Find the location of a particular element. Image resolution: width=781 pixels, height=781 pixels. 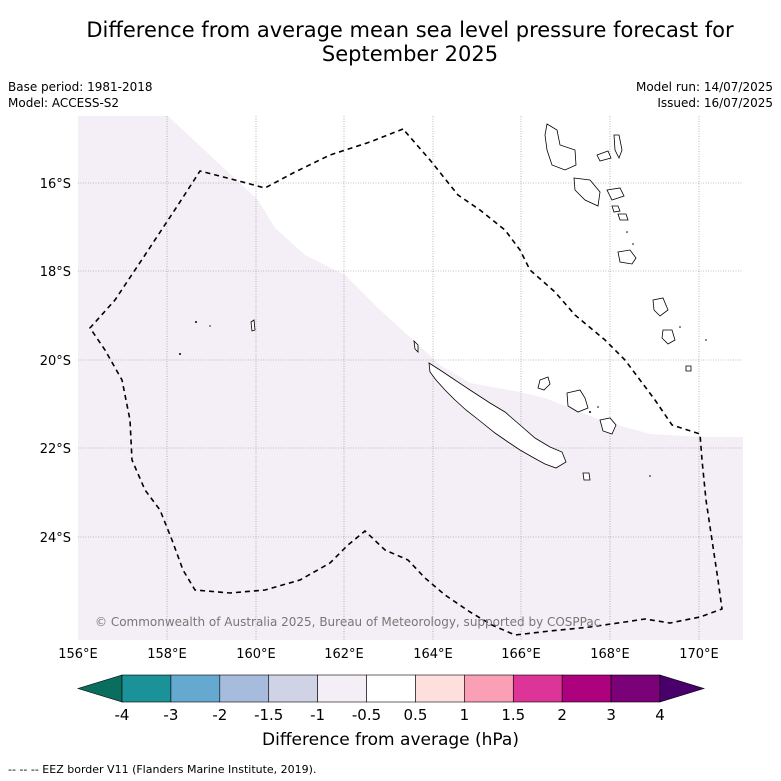

isle-of-pines is located at coordinates (586, 476).